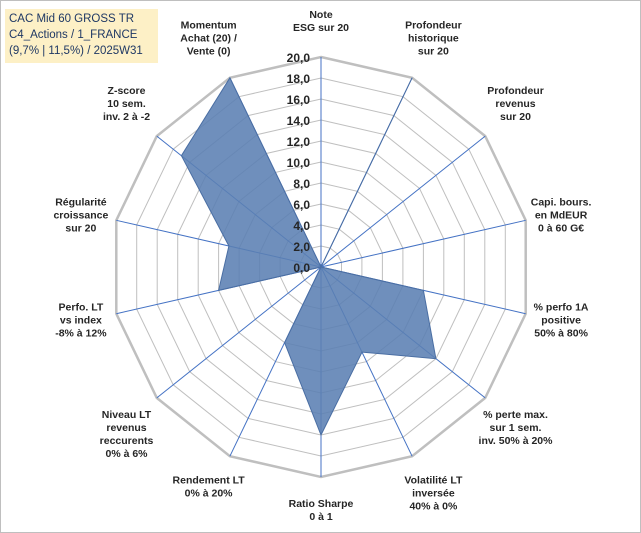 The image size is (641, 533). I want to click on axis-label-line: sur 1 sem., so click(516, 428).